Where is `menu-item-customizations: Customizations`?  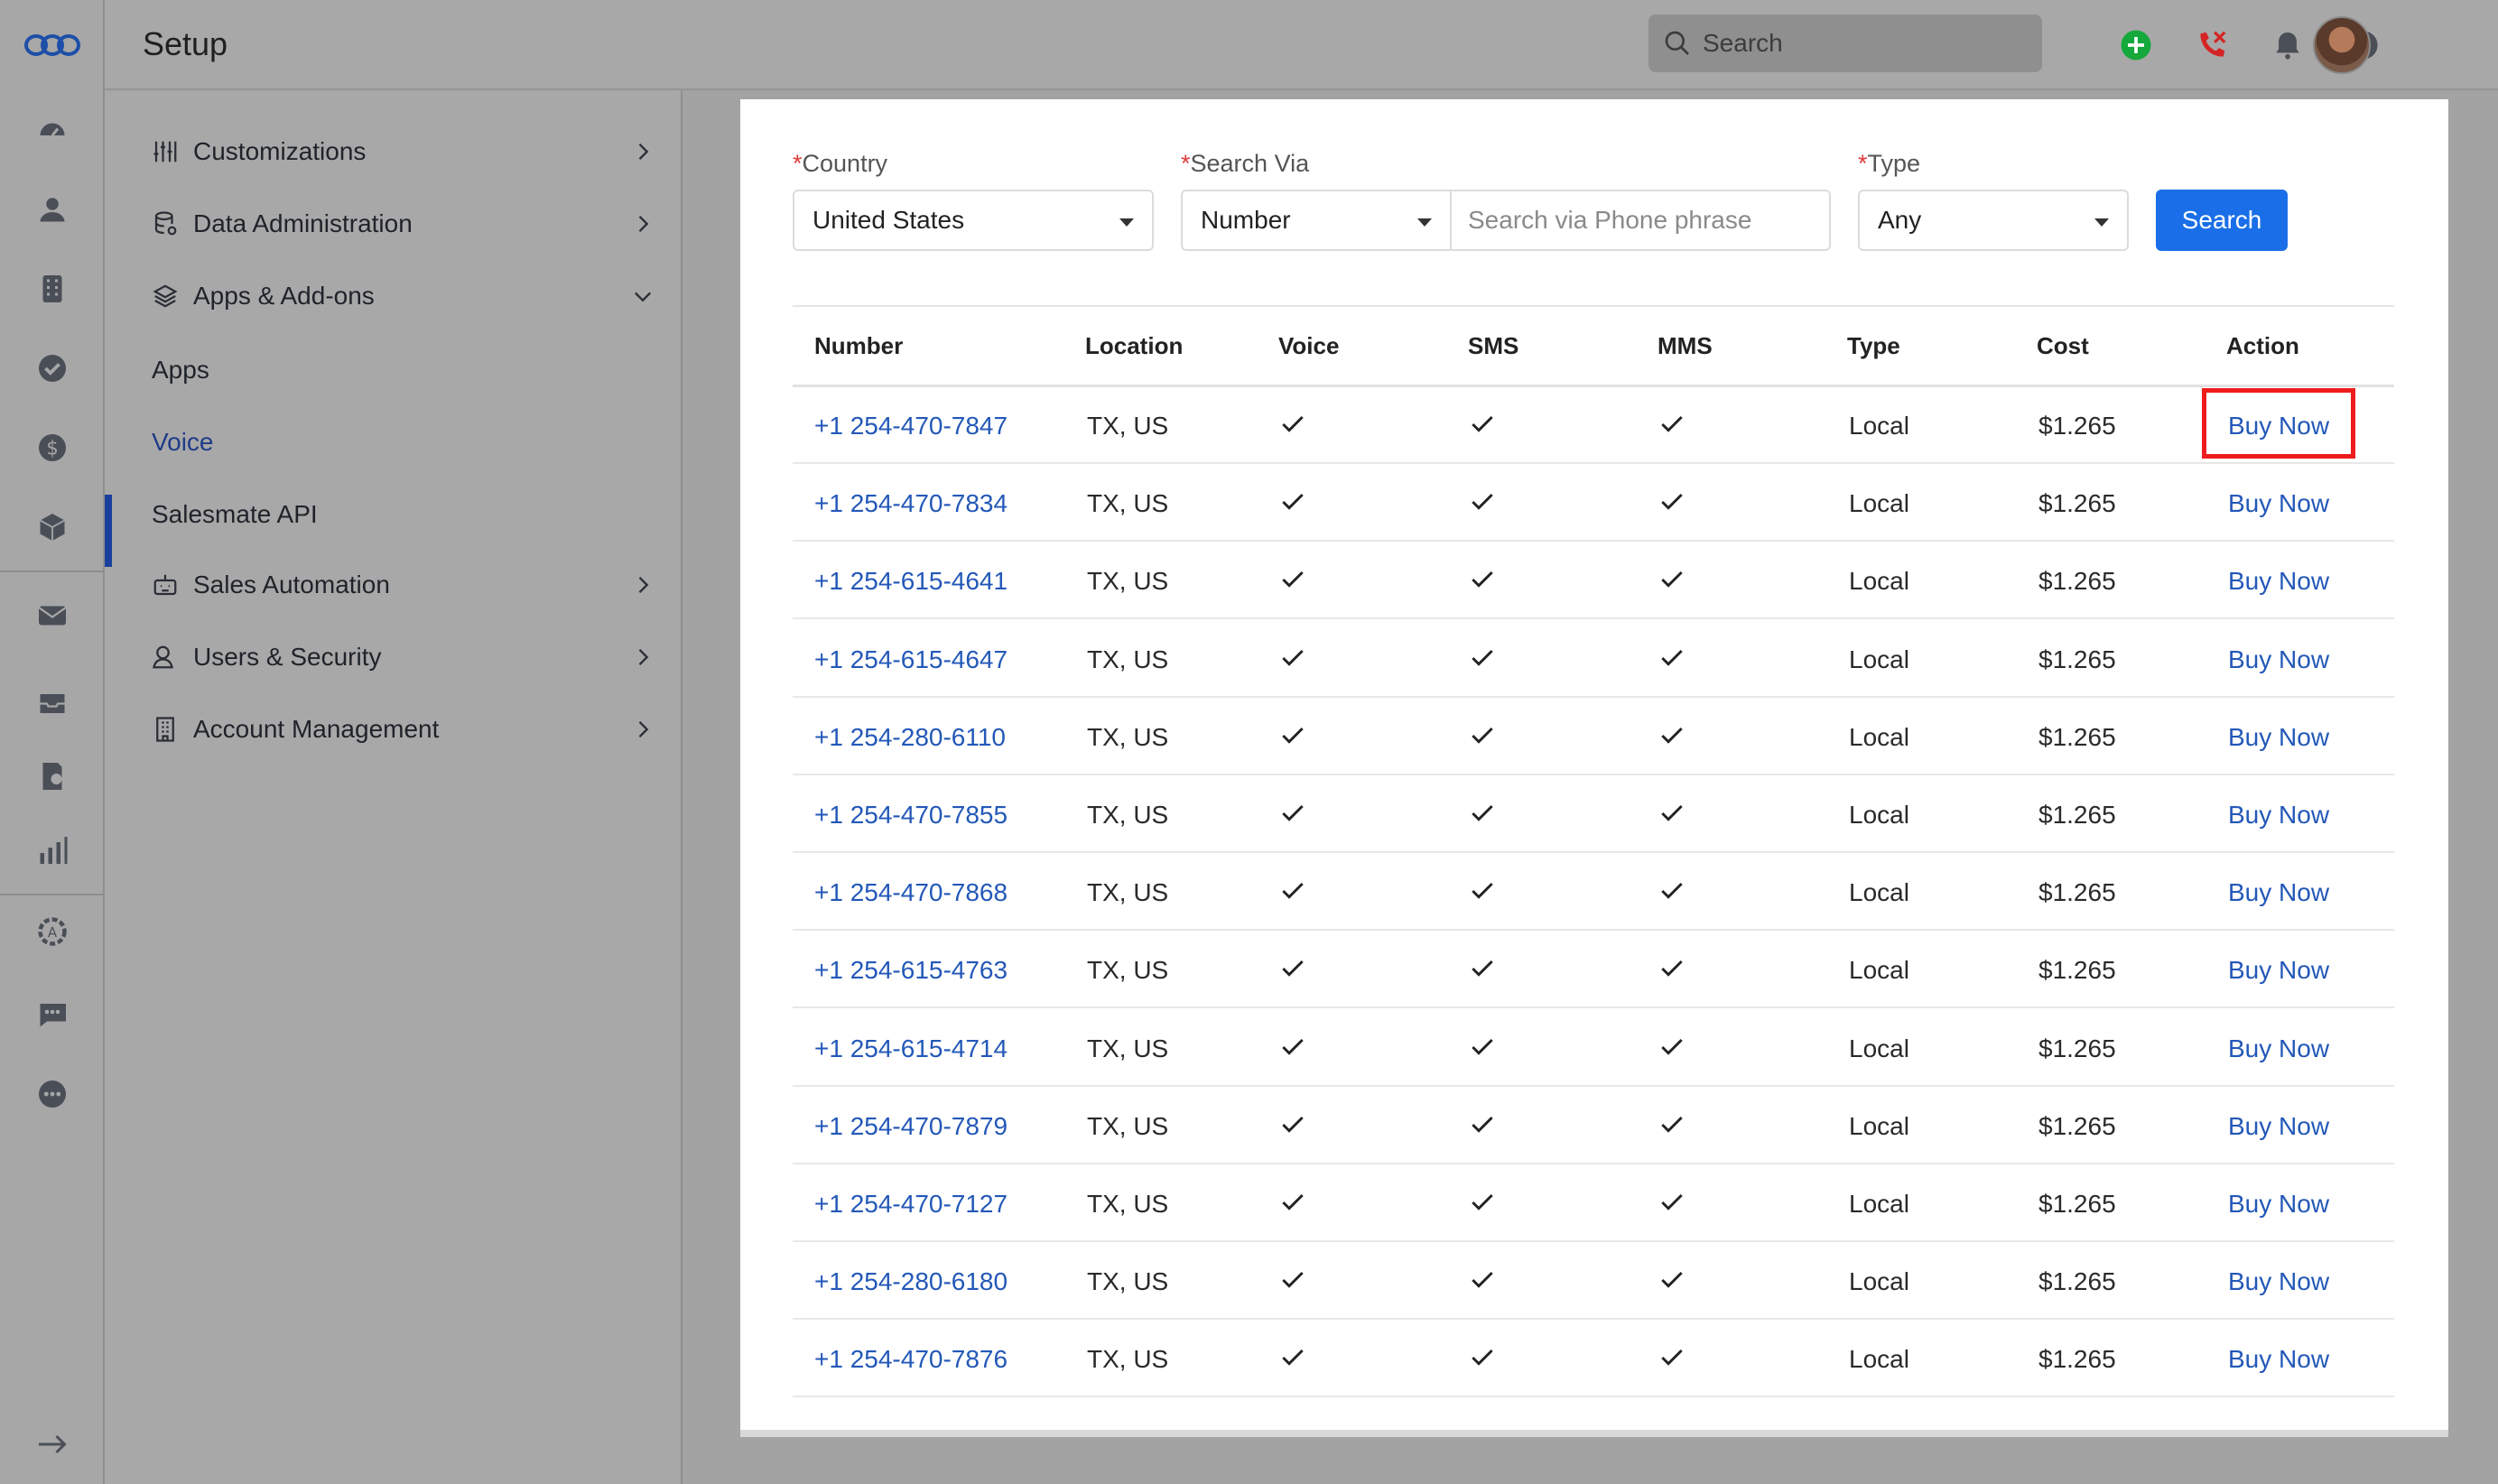 menu-item-customizations: Customizations is located at coordinates (403, 152).